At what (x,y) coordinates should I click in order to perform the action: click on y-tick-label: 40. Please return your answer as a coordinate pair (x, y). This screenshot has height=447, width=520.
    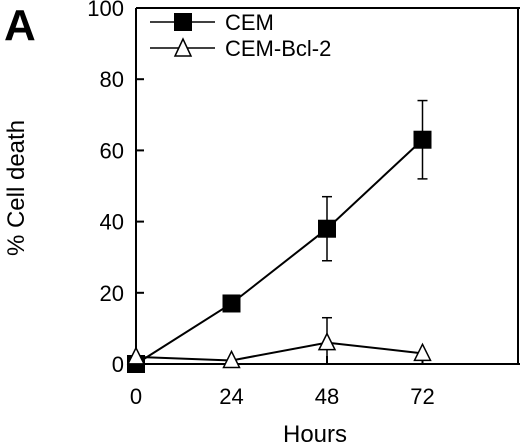
    Looking at the image, I should click on (112, 222).